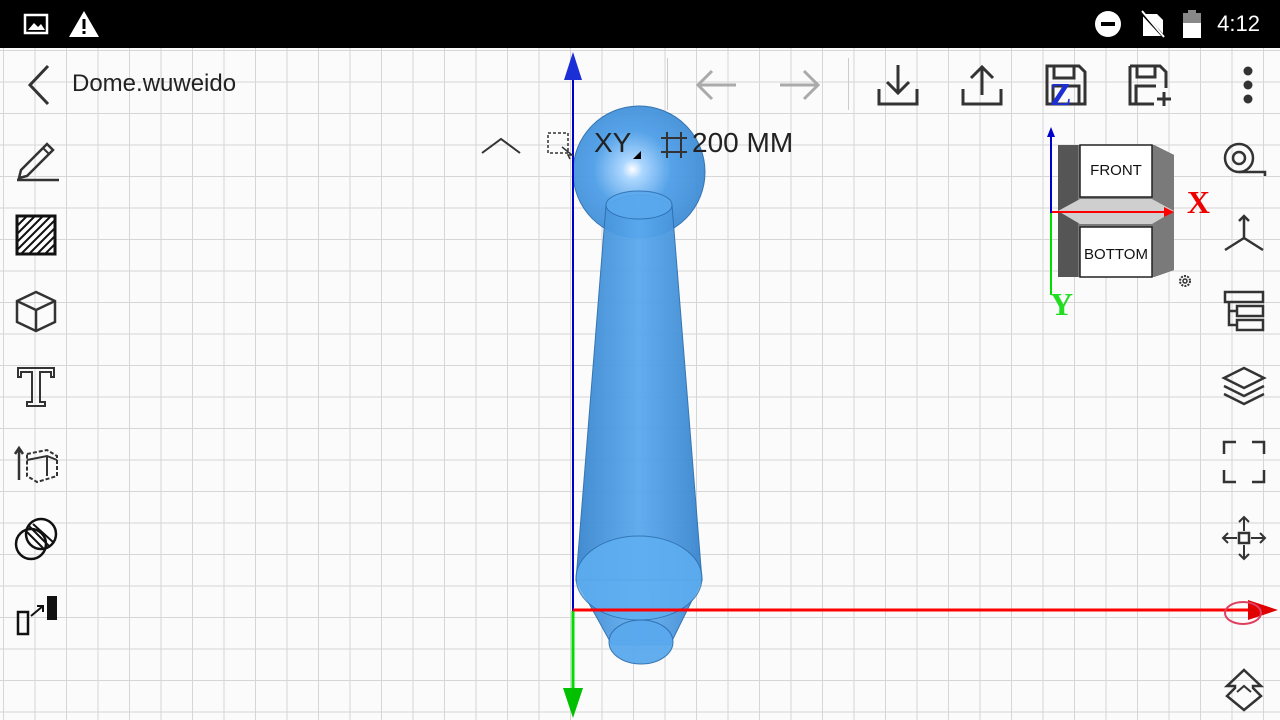 Image resolution: width=1280 pixels, height=720 pixels. I want to click on tree-icon, so click(1244, 310).